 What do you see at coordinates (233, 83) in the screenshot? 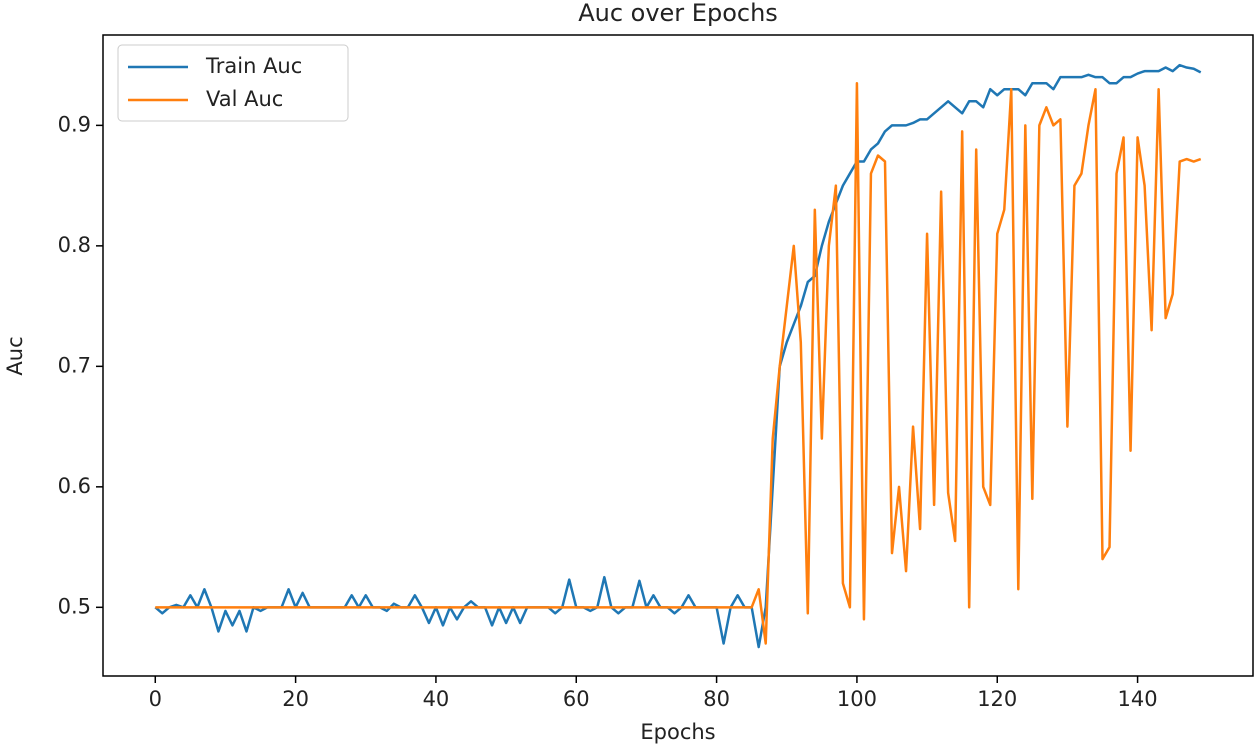
I see `legend-box` at bounding box center [233, 83].